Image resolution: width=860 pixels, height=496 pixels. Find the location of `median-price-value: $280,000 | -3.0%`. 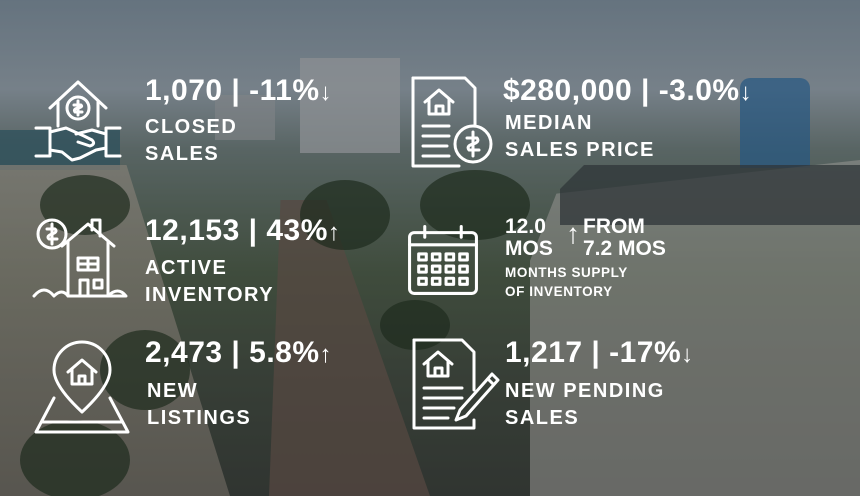

median-price-value: $280,000 | -3.0% is located at coordinates (621, 90).